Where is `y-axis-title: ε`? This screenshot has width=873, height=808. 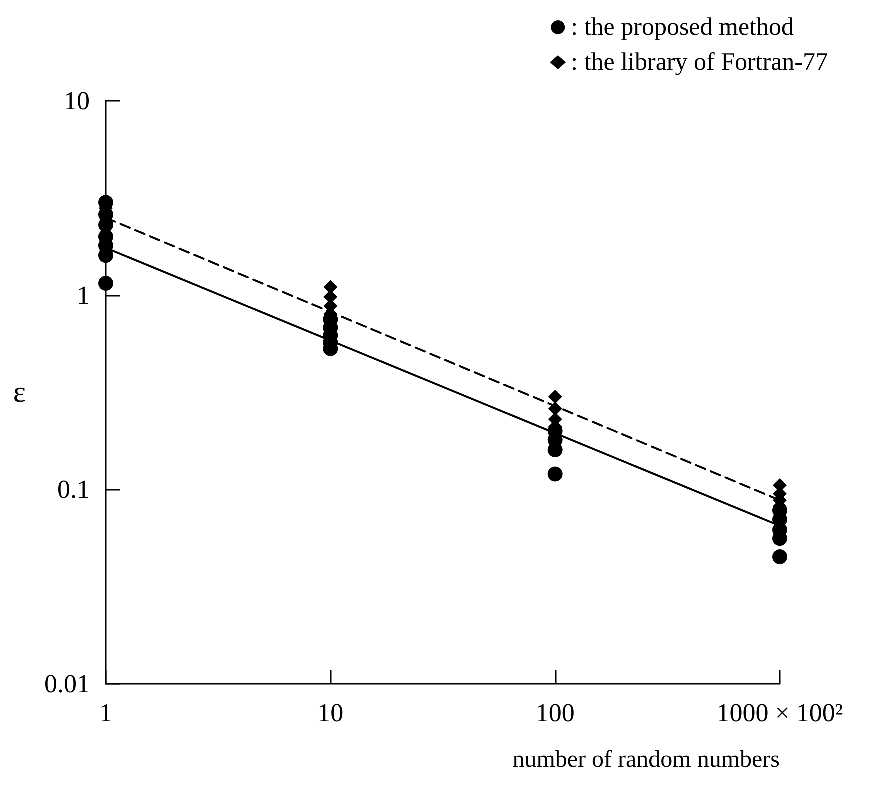
y-axis-title: ε is located at coordinates (19, 392).